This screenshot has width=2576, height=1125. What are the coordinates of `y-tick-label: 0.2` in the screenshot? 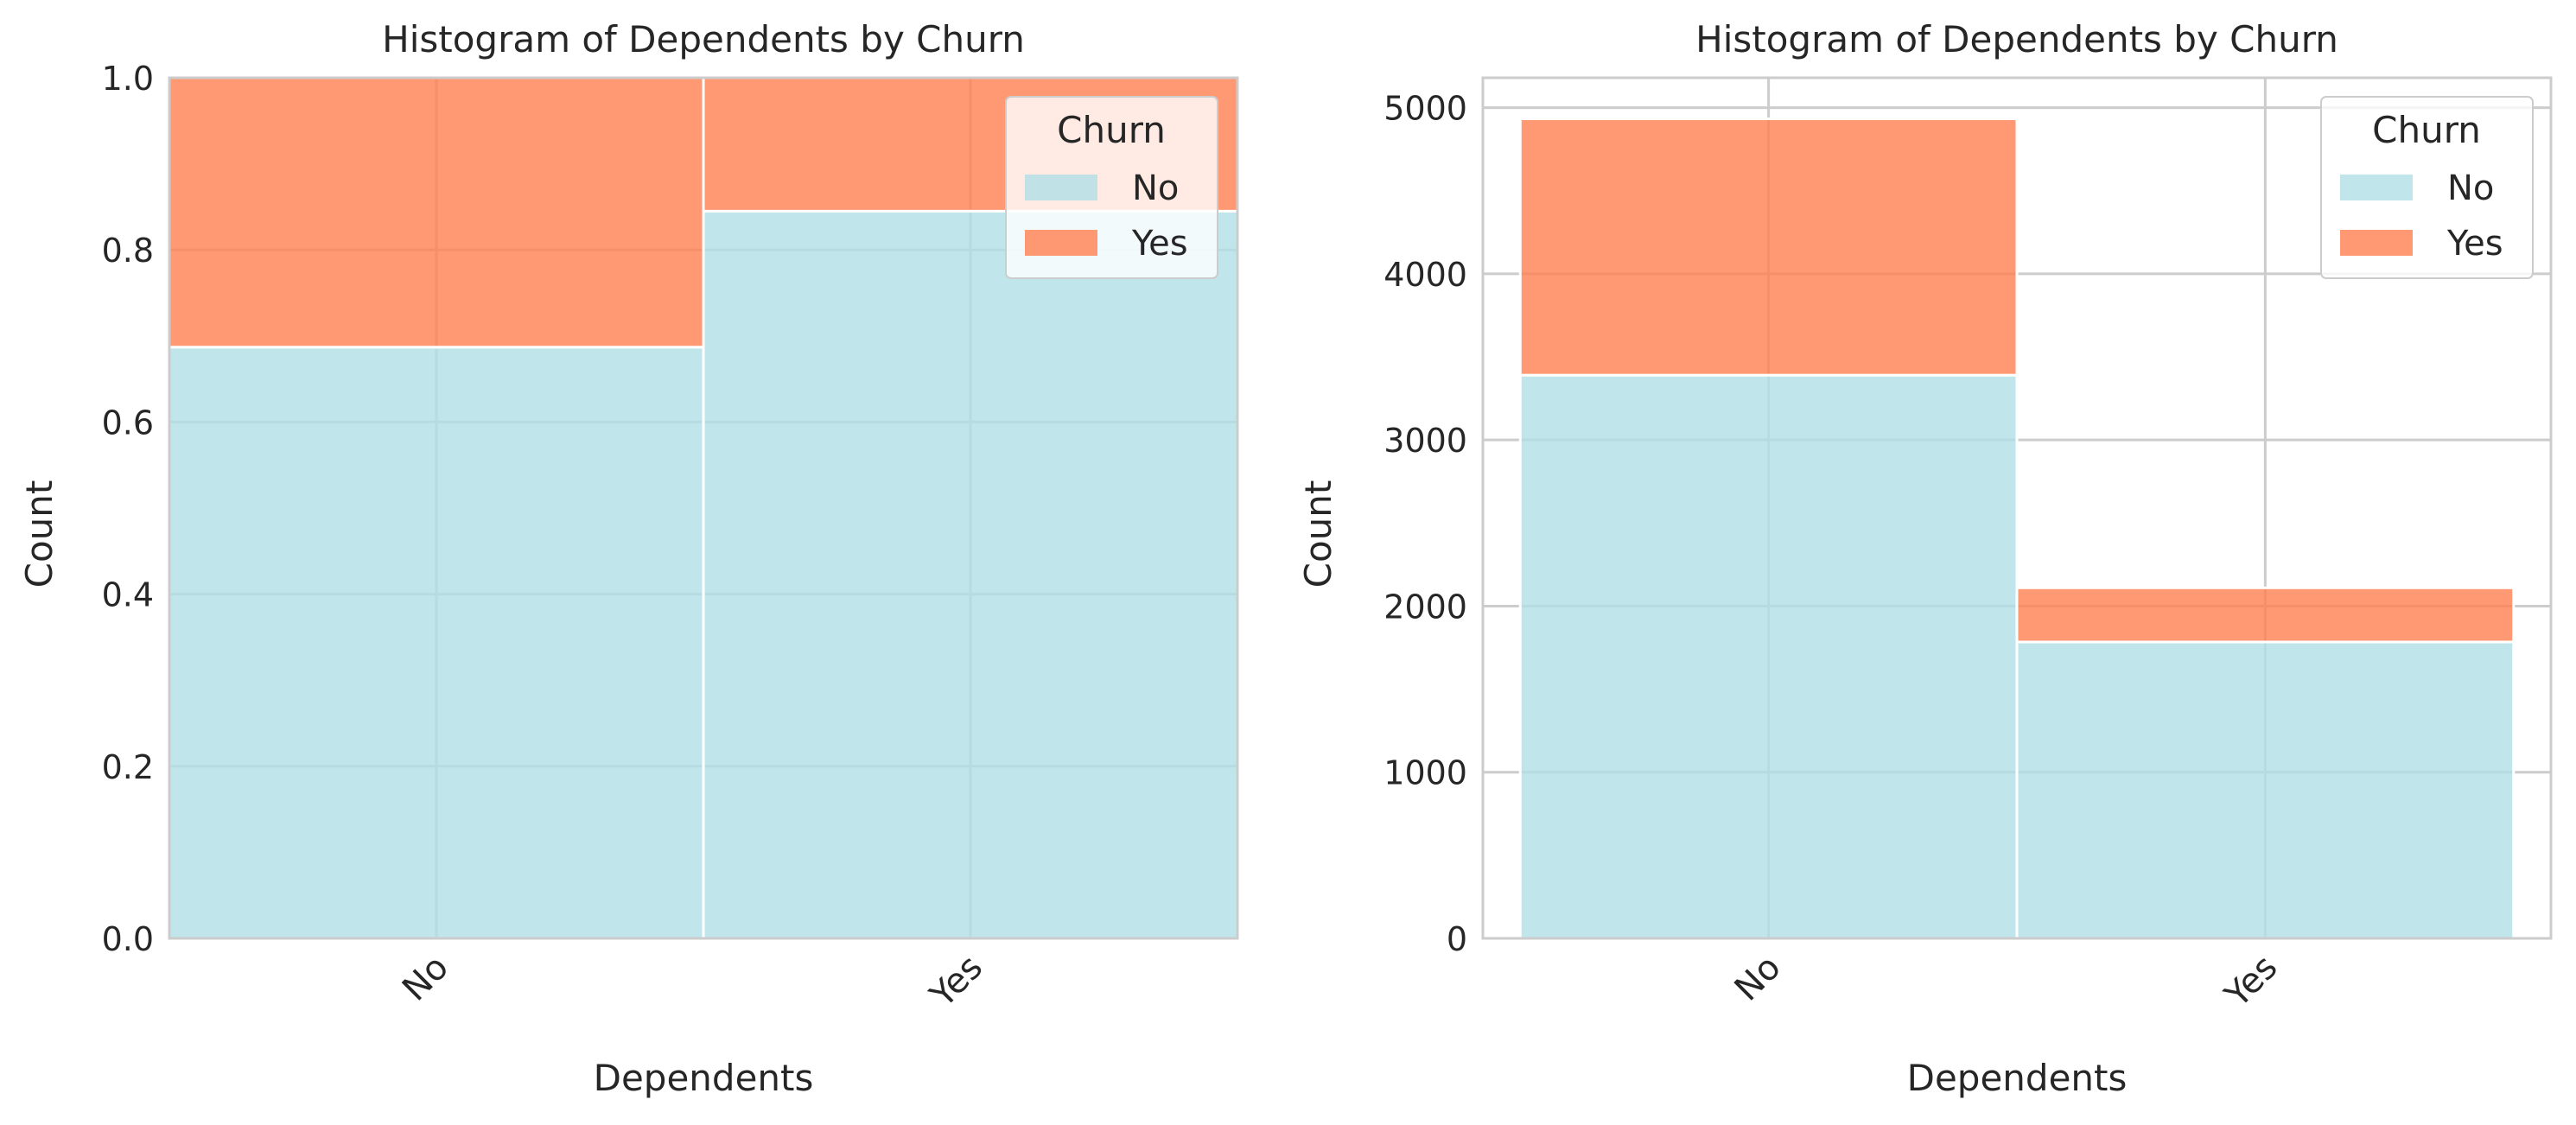 It's located at (128, 767).